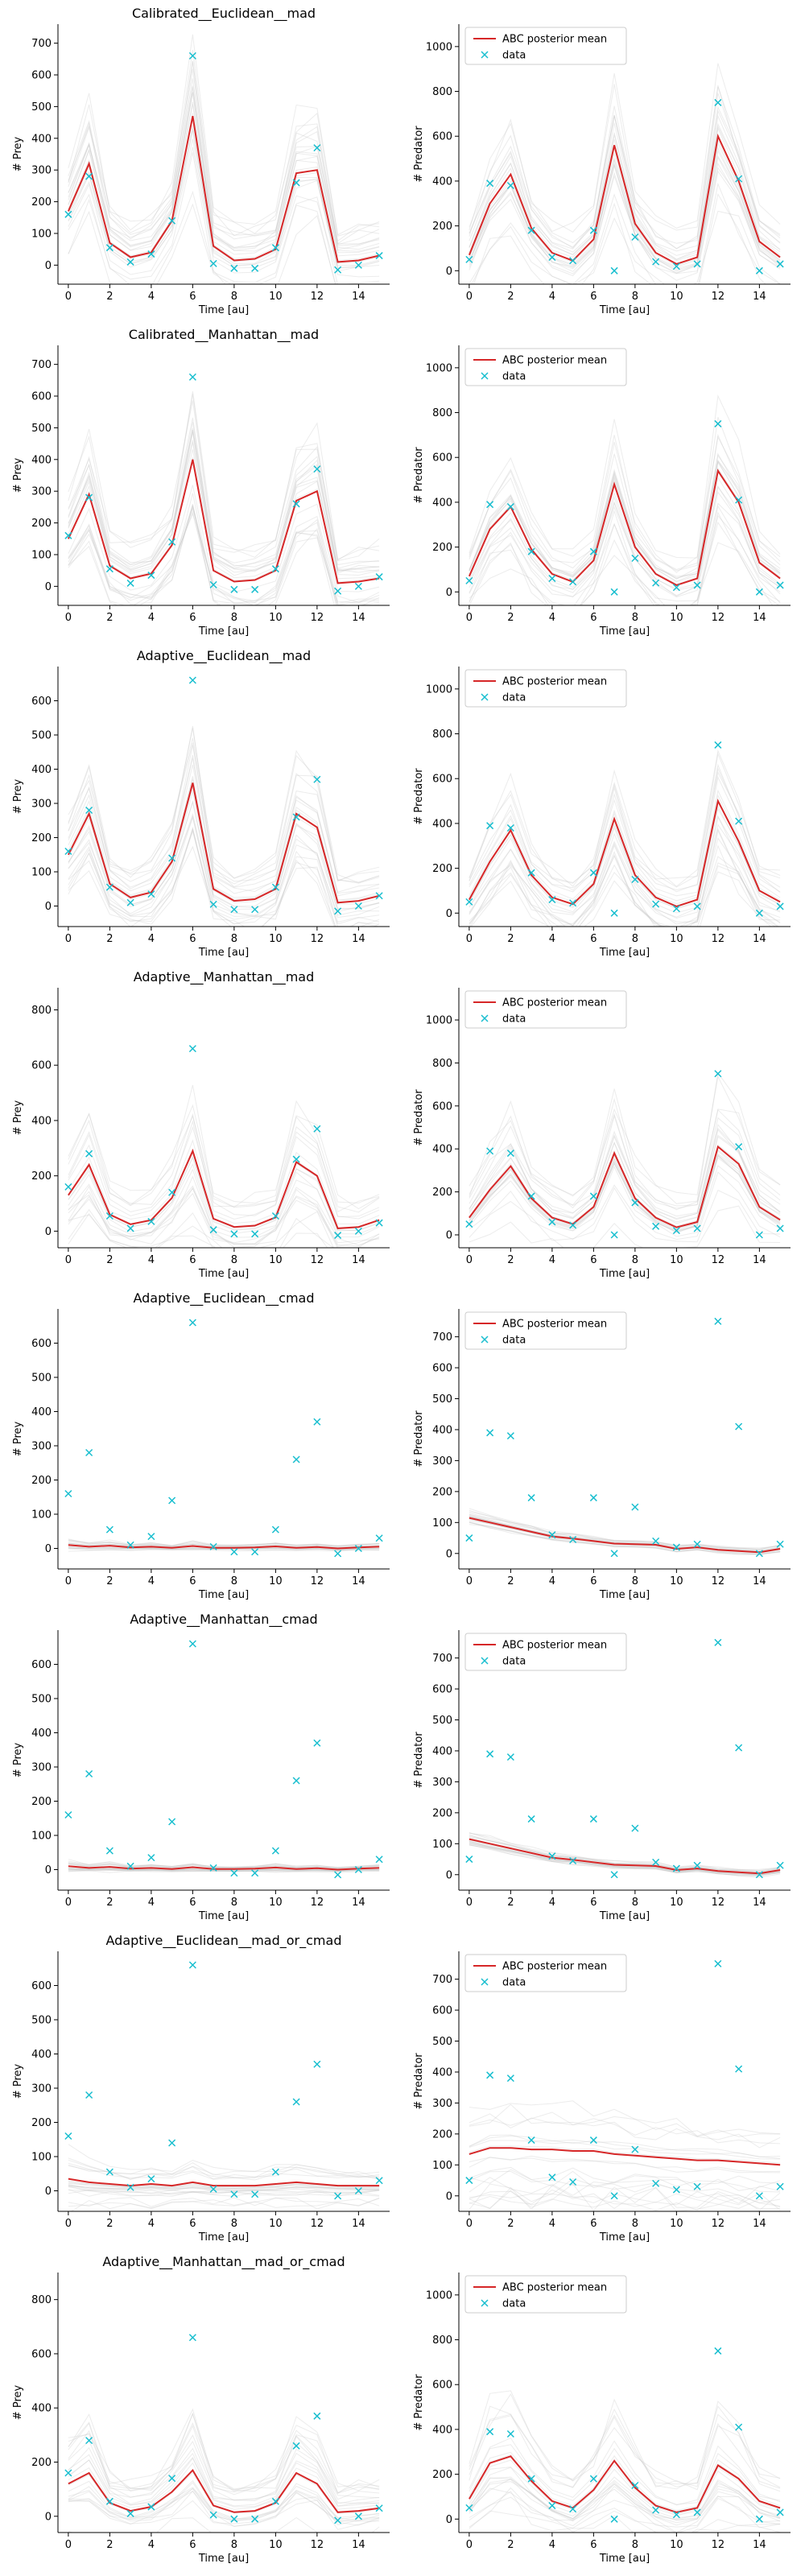  Describe the element at coordinates (41, 1700) in the screenshot. I see `y-tick-label: 500` at that location.